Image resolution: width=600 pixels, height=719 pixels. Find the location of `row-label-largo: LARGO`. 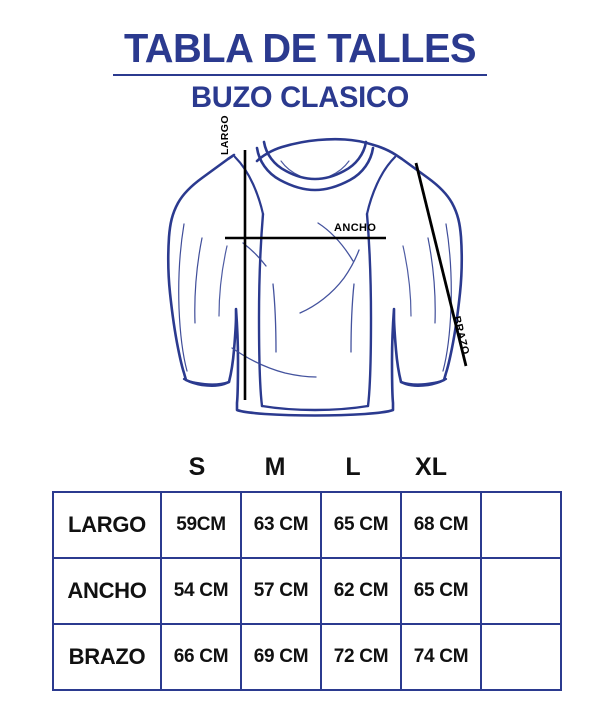

row-label-largo: LARGO is located at coordinates (107, 525).